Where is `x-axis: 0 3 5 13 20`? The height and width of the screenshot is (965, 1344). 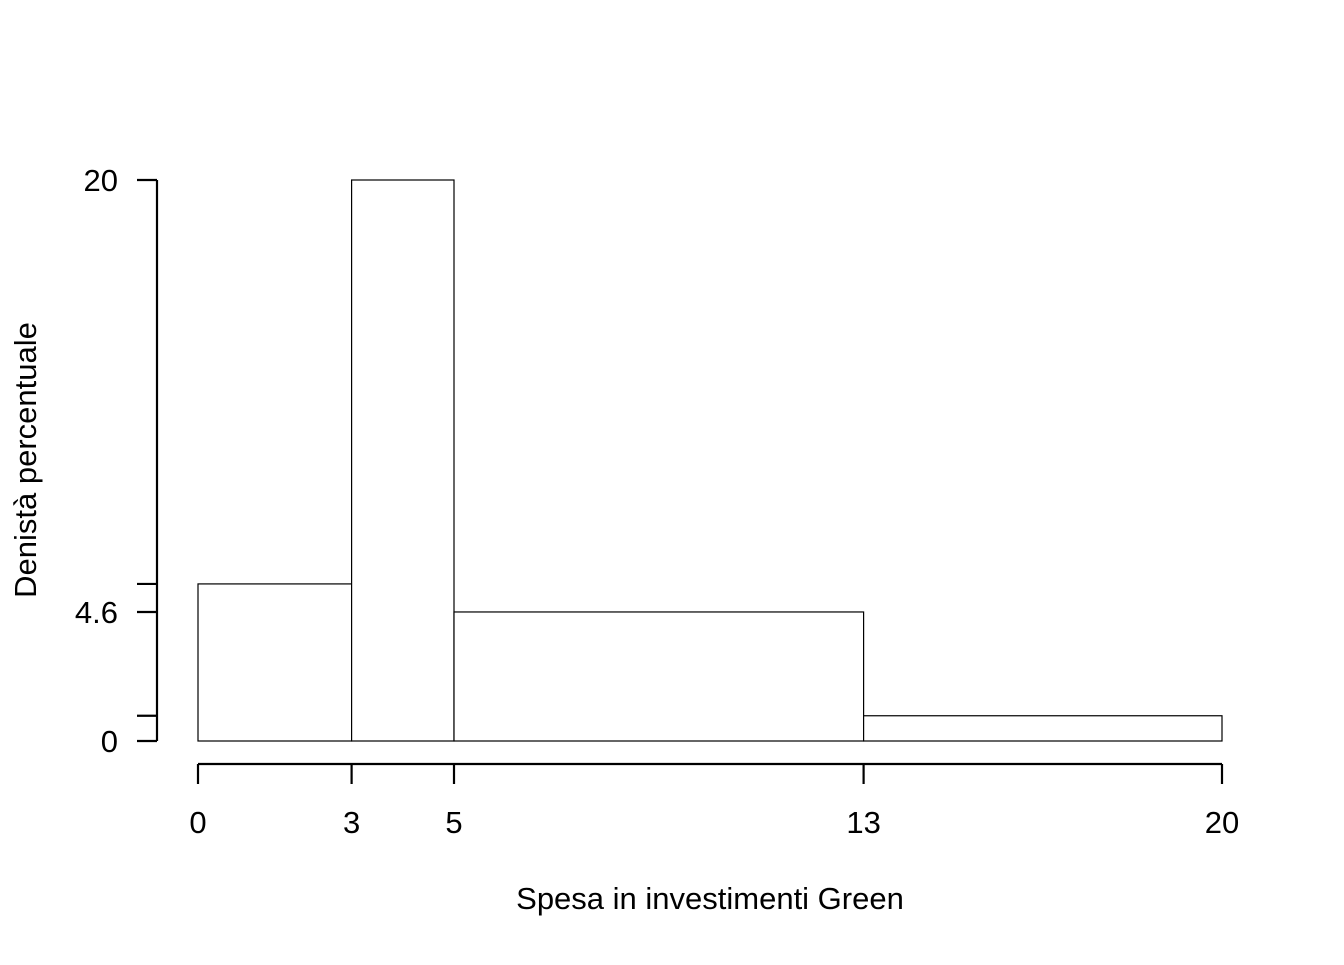 x-axis: 0 3 5 13 20 is located at coordinates (714, 801).